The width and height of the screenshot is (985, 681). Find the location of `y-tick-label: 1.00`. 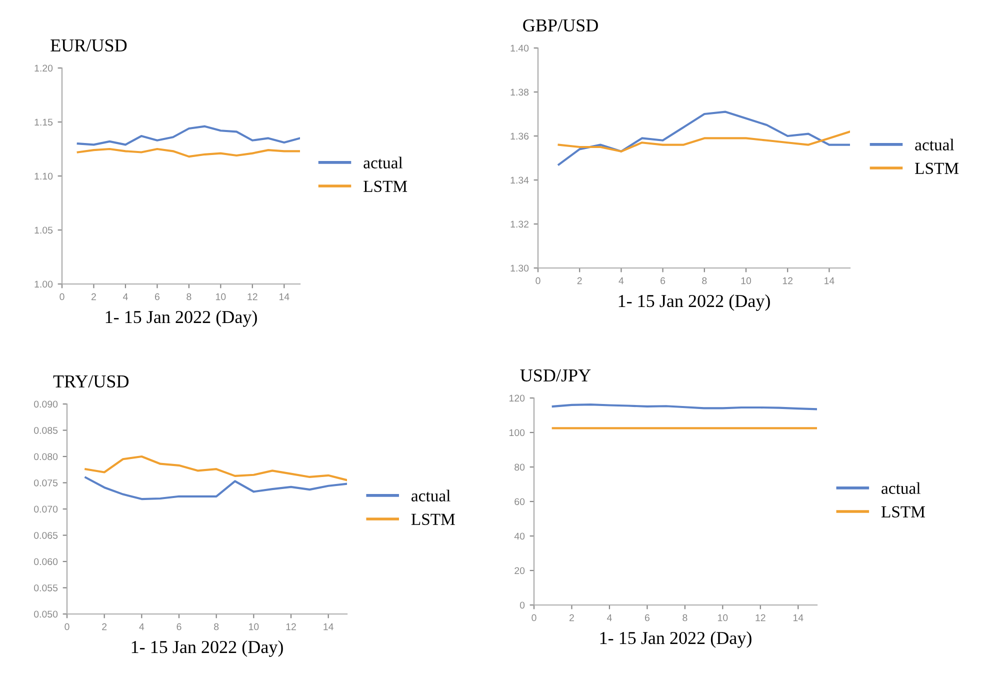

y-tick-label: 1.00 is located at coordinates (43, 284).